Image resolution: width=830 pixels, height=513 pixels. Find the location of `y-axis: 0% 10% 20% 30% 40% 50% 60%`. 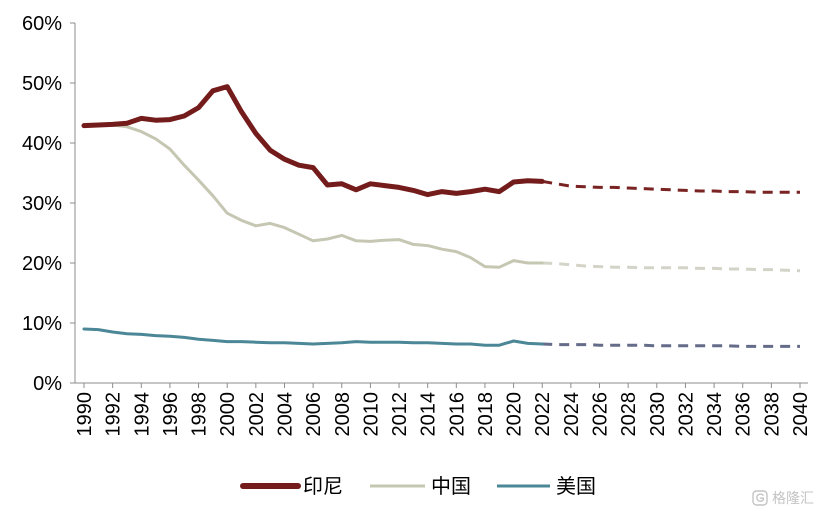

y-axis: 0% 10% 20% 30% 40% 50% 60% is located at coordinates (49, 204).